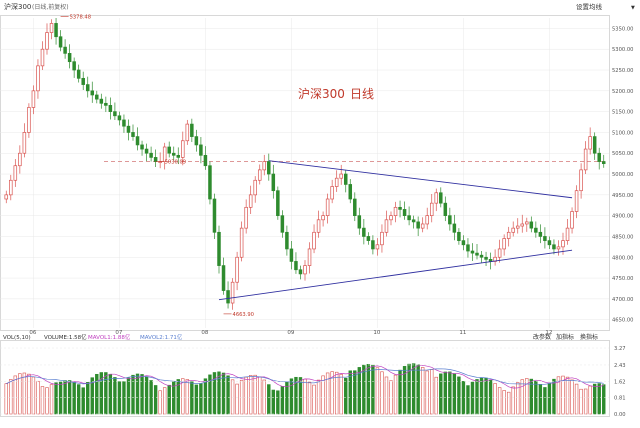 Image resolution: width=640 pixels, height=428 pixels. What do you see at coordinates (622, 321) in the screenshot?
I see `price-tick-label: 4650.00` at bounding box center [622, 321].